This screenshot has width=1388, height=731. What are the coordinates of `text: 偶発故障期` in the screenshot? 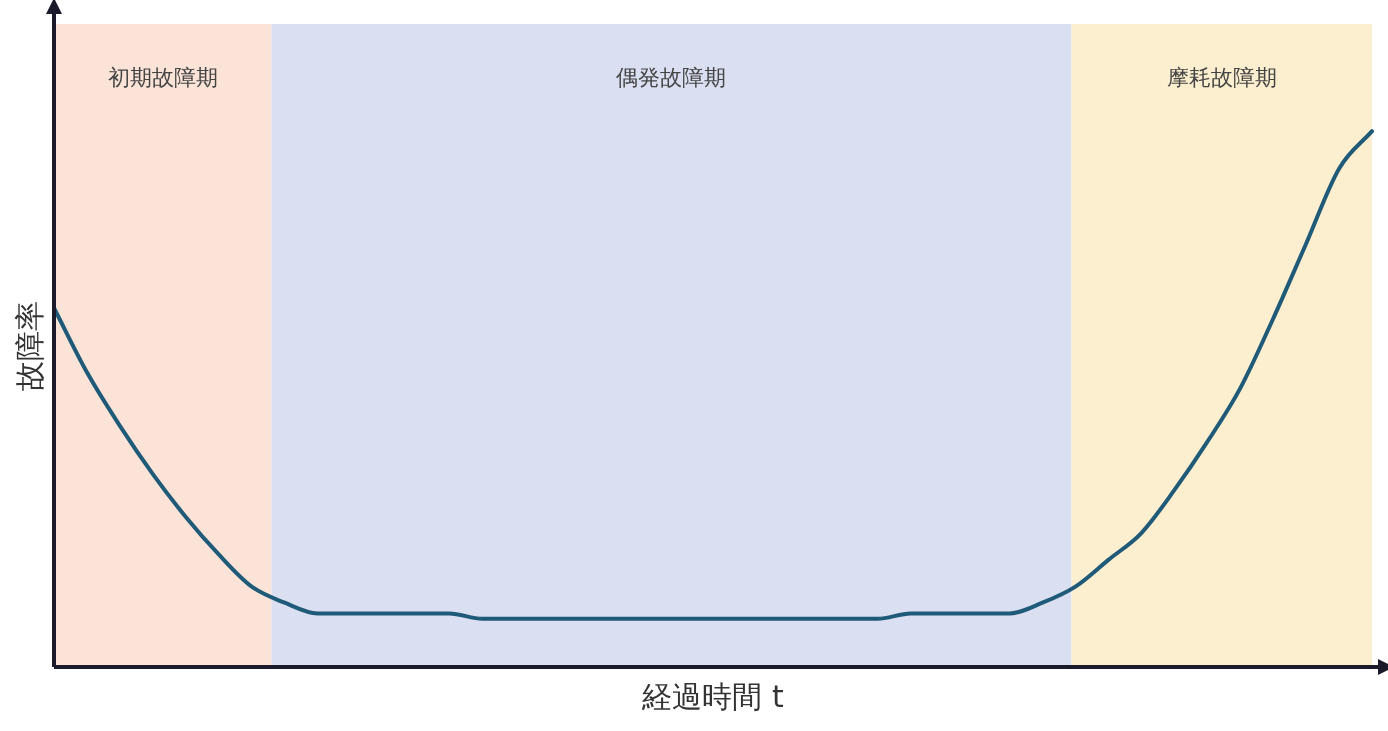 It's located at (671, 77).